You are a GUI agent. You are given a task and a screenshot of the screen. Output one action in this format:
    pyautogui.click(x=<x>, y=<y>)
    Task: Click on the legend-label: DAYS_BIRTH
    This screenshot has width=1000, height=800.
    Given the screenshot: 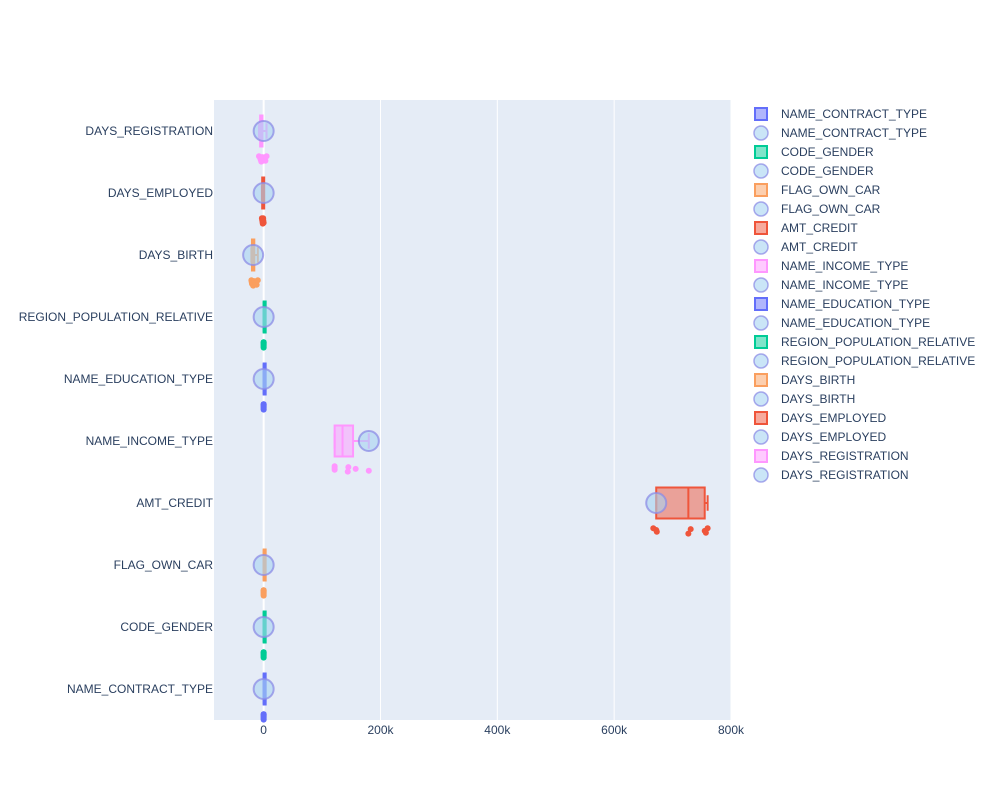 What is the action you would take?
    pyautogui.click(x=818, y=380)
    